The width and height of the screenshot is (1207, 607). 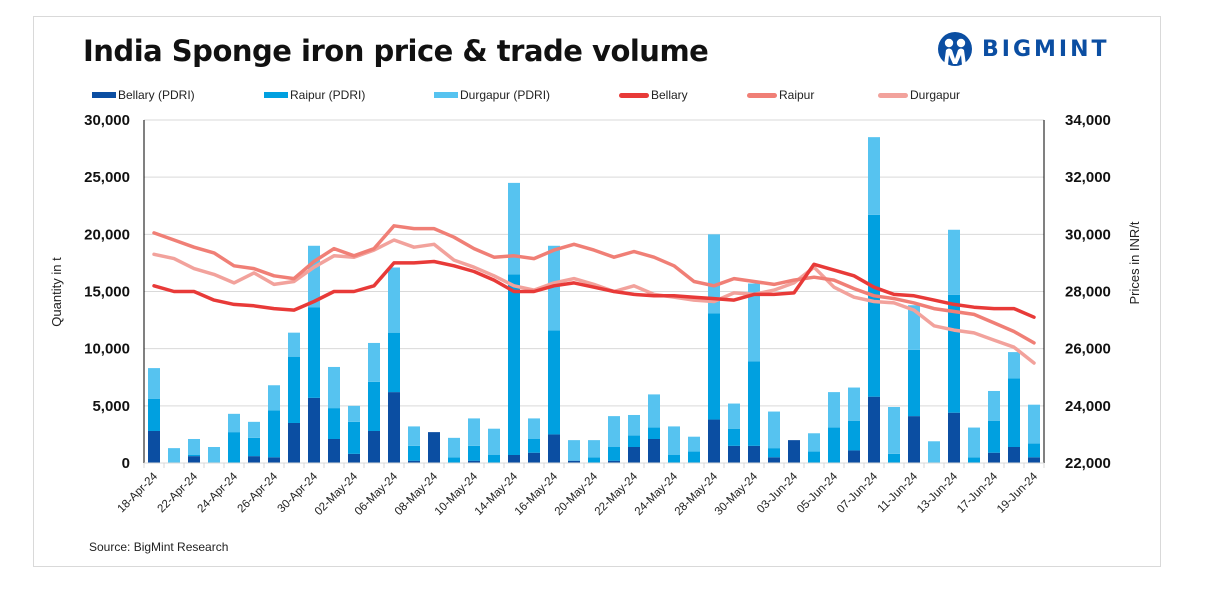 What do you see at coordinates (107, 234) in the screenshot?
I see `y-tick-label: 20,000` at bounding box center [107, 234].